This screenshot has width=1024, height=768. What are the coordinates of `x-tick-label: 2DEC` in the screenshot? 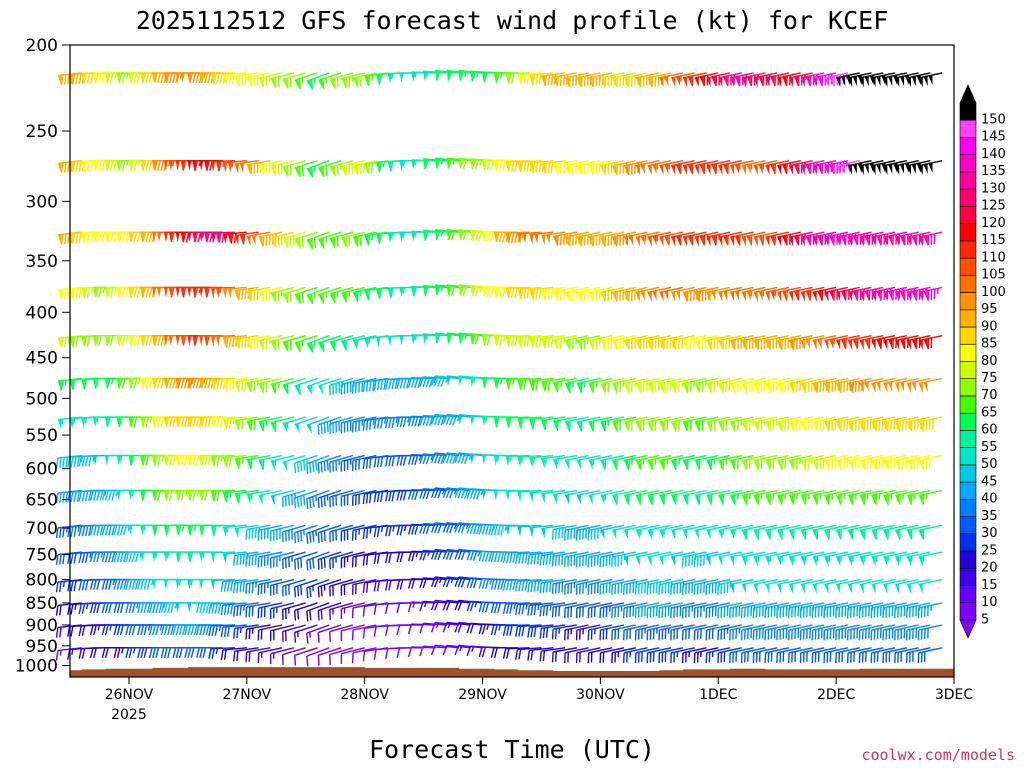 It's located at (836, 695).